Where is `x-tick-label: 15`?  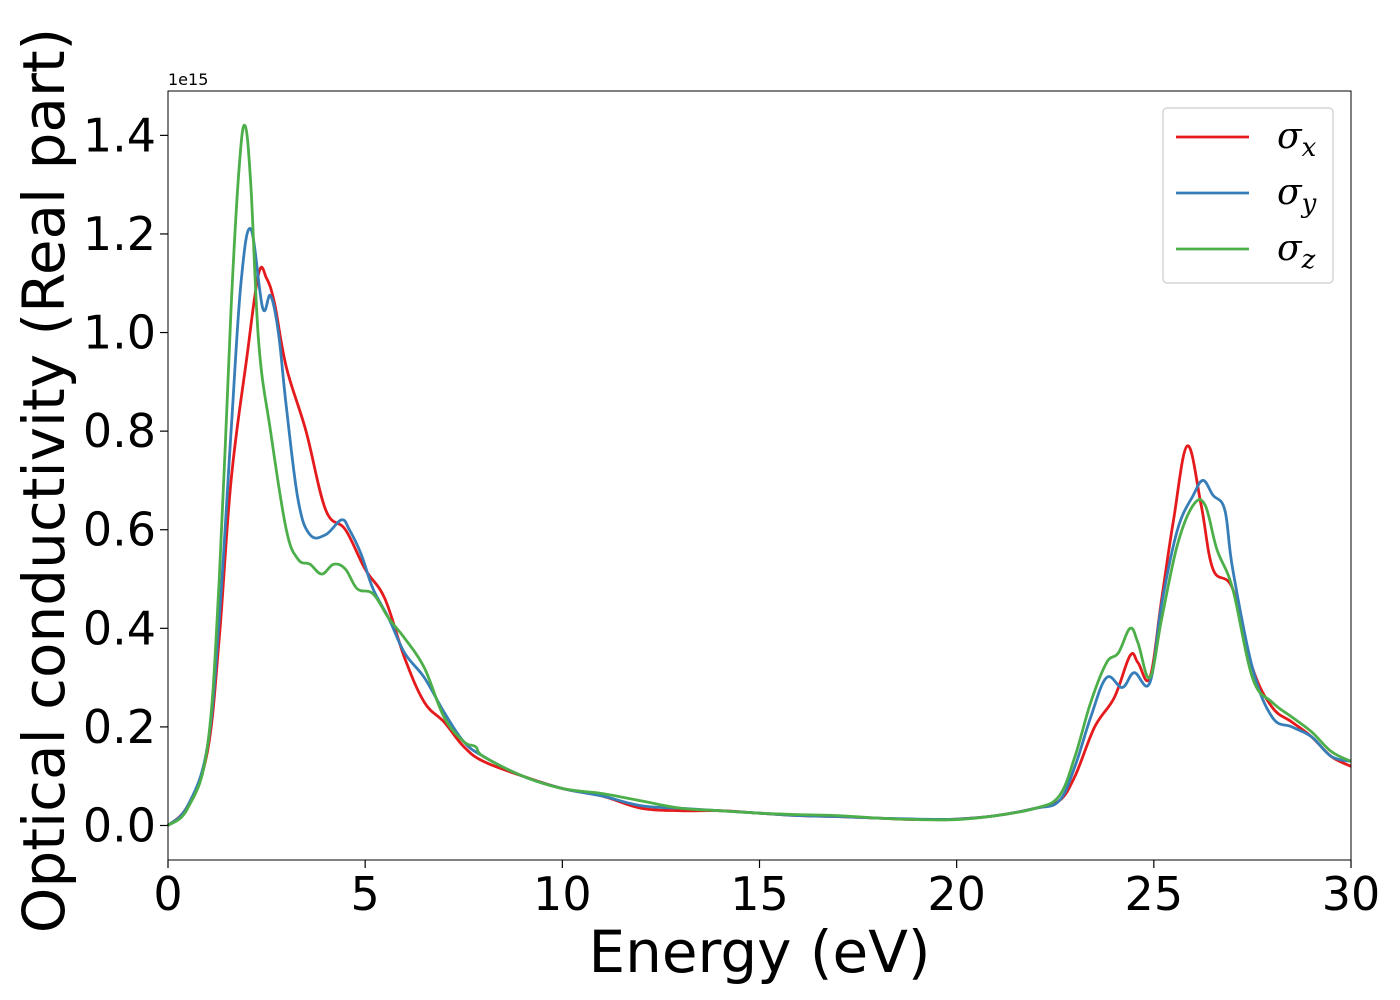 x-tick-label: 15 is located at coordinates (759, 894).